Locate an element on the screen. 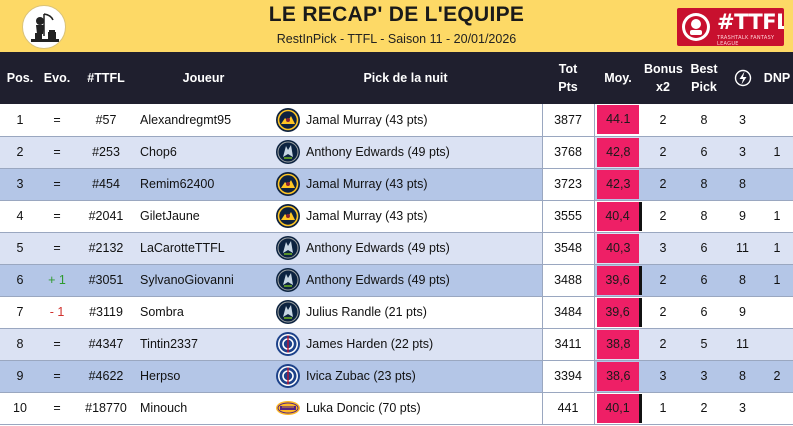 The height and width of the screenshot is (426, 793). cell-player: Sombra is located at coordinates (203, 312).